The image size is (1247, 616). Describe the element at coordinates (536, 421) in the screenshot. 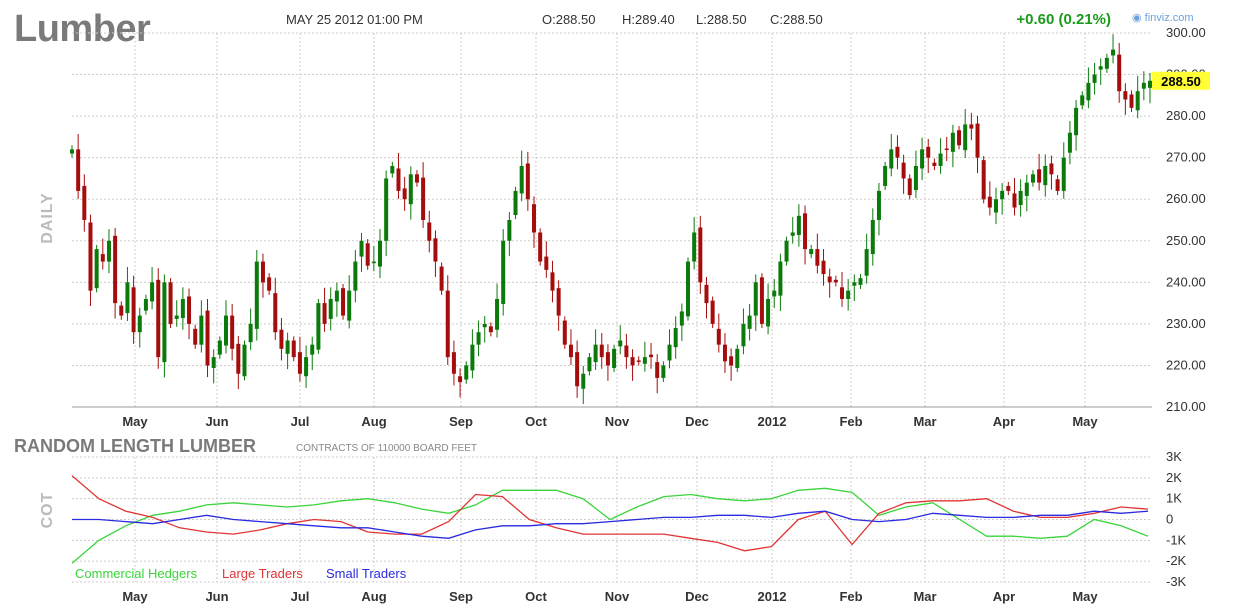

I see `price-x-tick: Oct` at that location.